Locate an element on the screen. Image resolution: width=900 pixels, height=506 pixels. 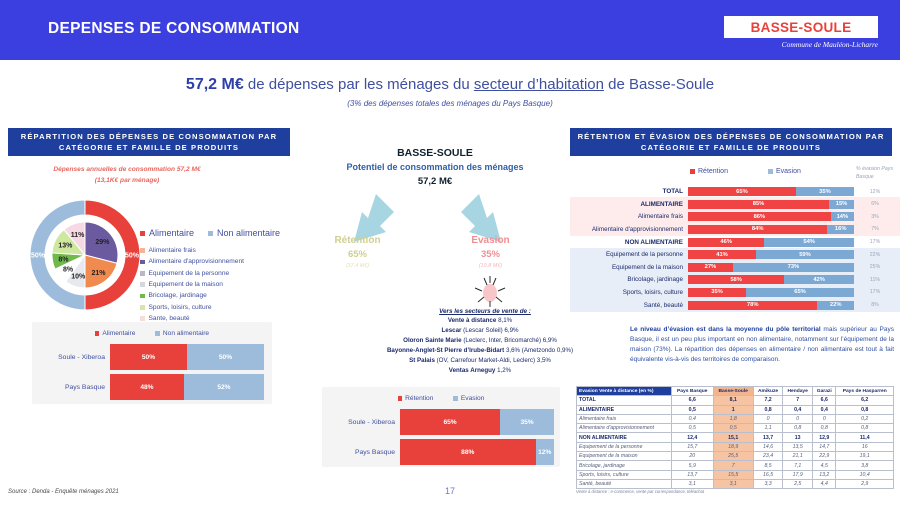
sector-name: St Palais is located at coordinates (422, 361).